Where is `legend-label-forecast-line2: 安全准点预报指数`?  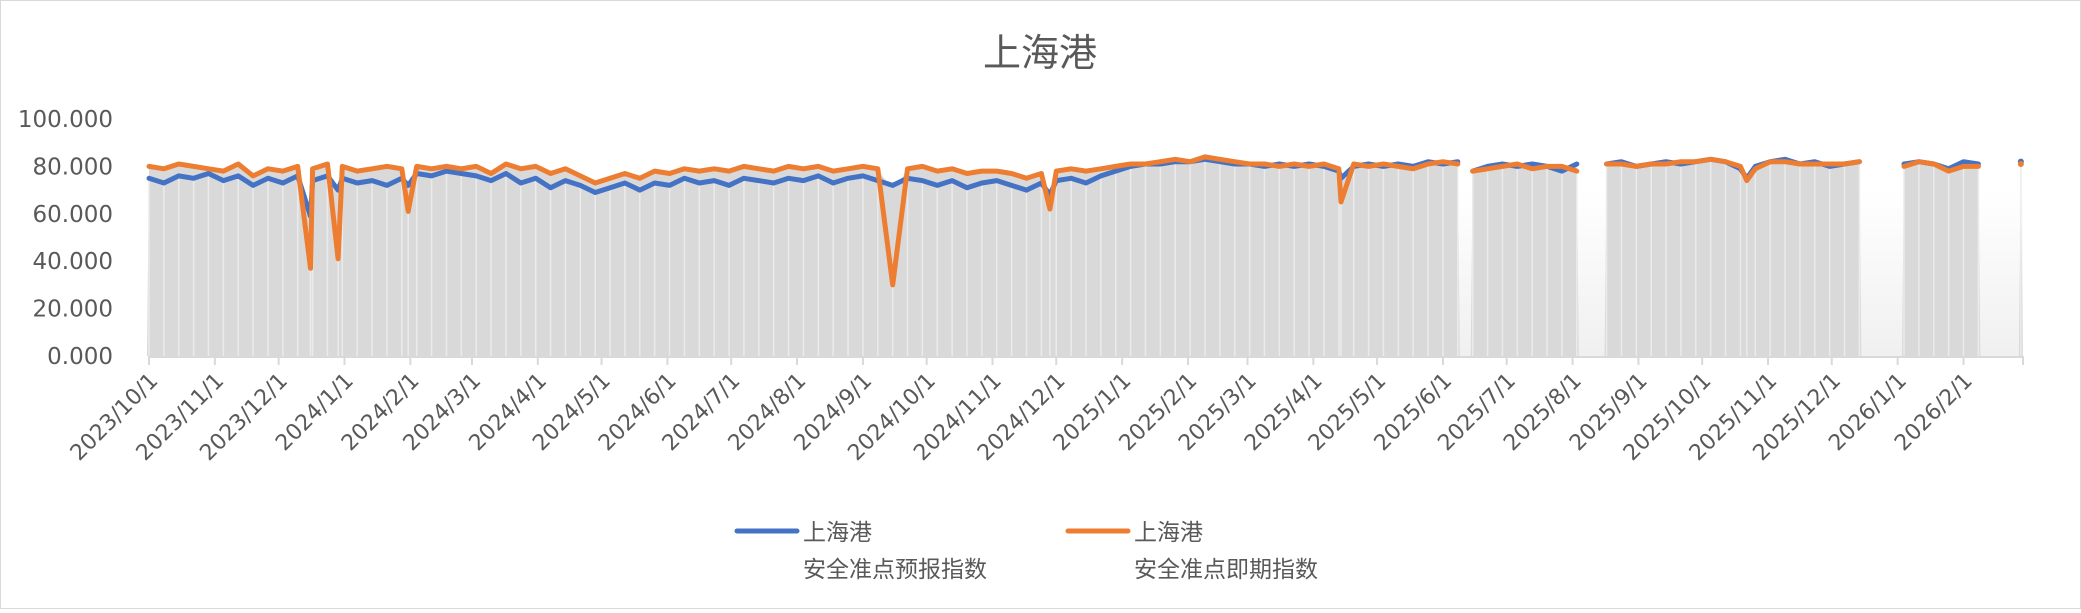 legend-label-forecast-line2: 安全准点预报指数 is located at coordinates (895, 570).